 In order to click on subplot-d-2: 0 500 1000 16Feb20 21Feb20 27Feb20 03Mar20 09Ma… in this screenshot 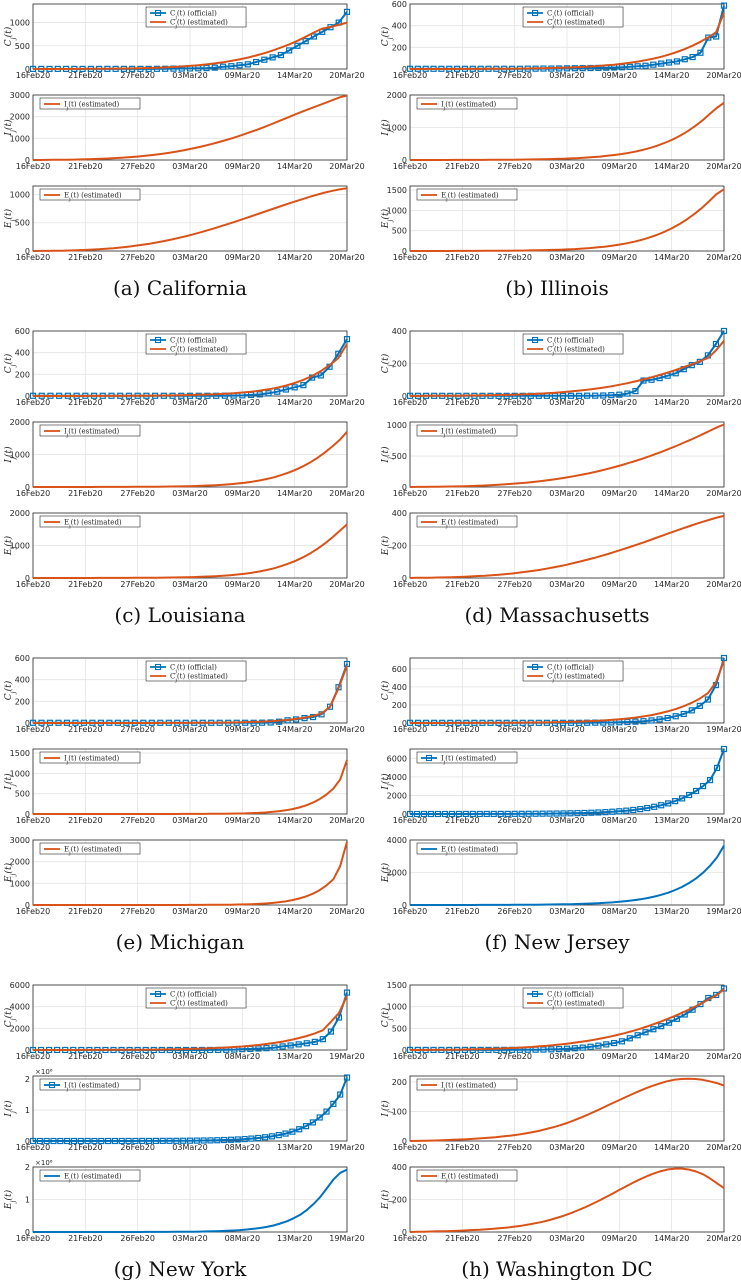, I will do `click(560, 459)`.